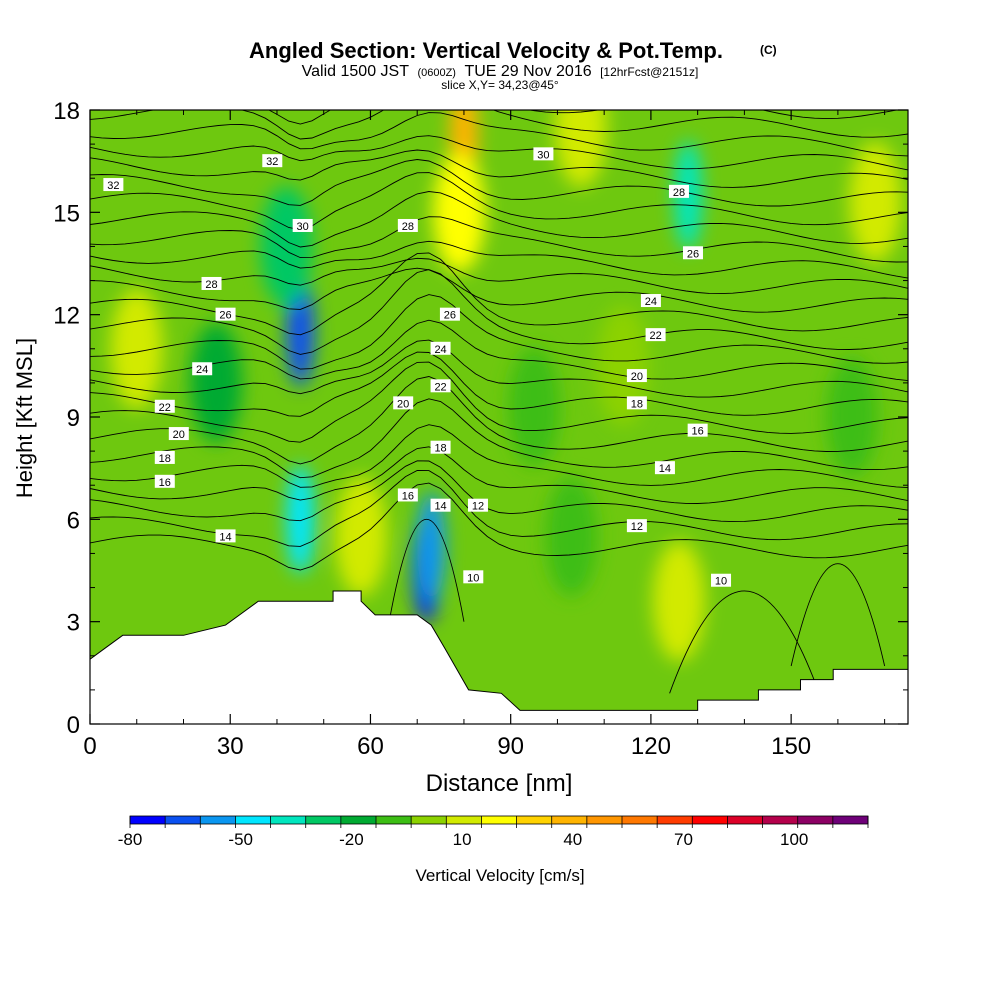 This screenshot has width=1000, height=1000. I want to click on valid-utc: (0600Z), so click(436, 73).